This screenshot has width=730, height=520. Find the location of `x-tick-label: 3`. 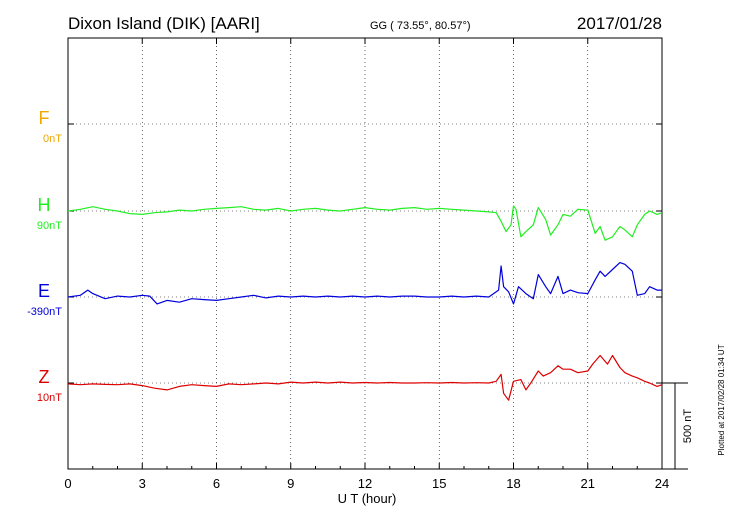

x-tick-label: 3 is located at coordinates (142, 483).